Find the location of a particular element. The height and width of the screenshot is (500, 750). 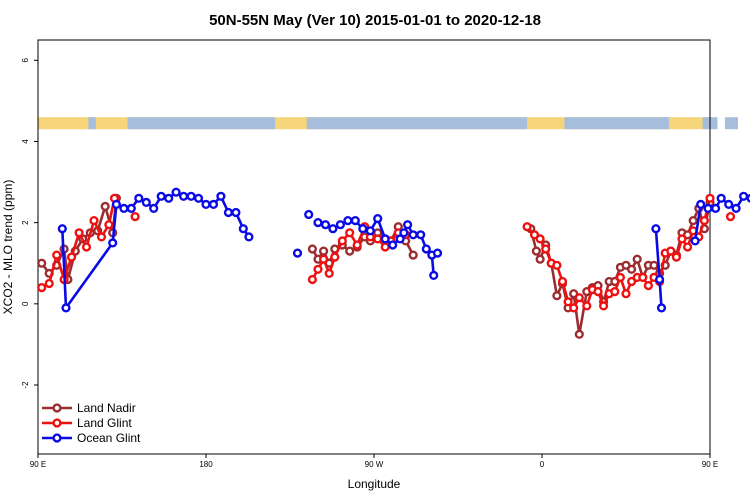

y-tick-label: -2 is located at coordinates (25, 385).